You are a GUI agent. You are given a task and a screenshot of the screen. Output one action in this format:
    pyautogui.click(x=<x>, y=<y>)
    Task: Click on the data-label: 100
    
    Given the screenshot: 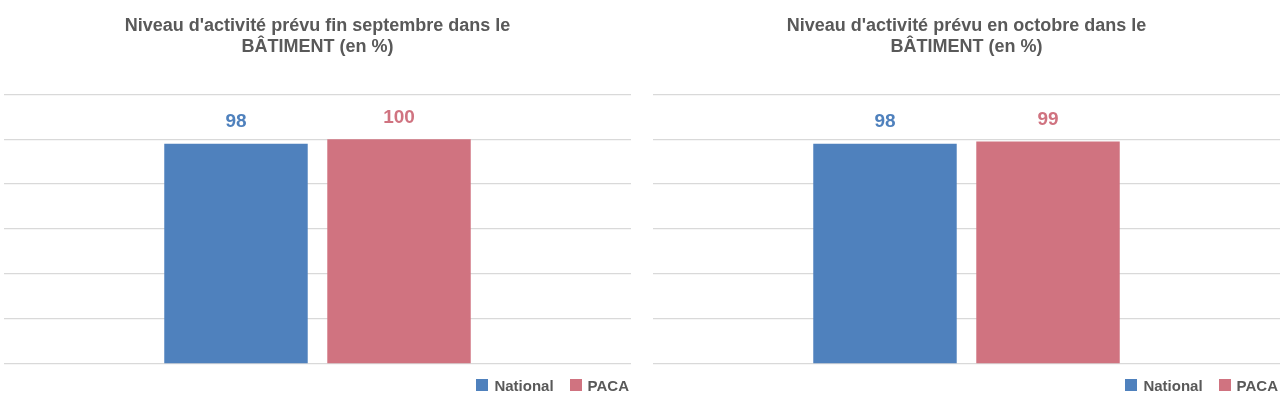 What is the action you would take?
    pyautogui.click(x=399, y=116)
    